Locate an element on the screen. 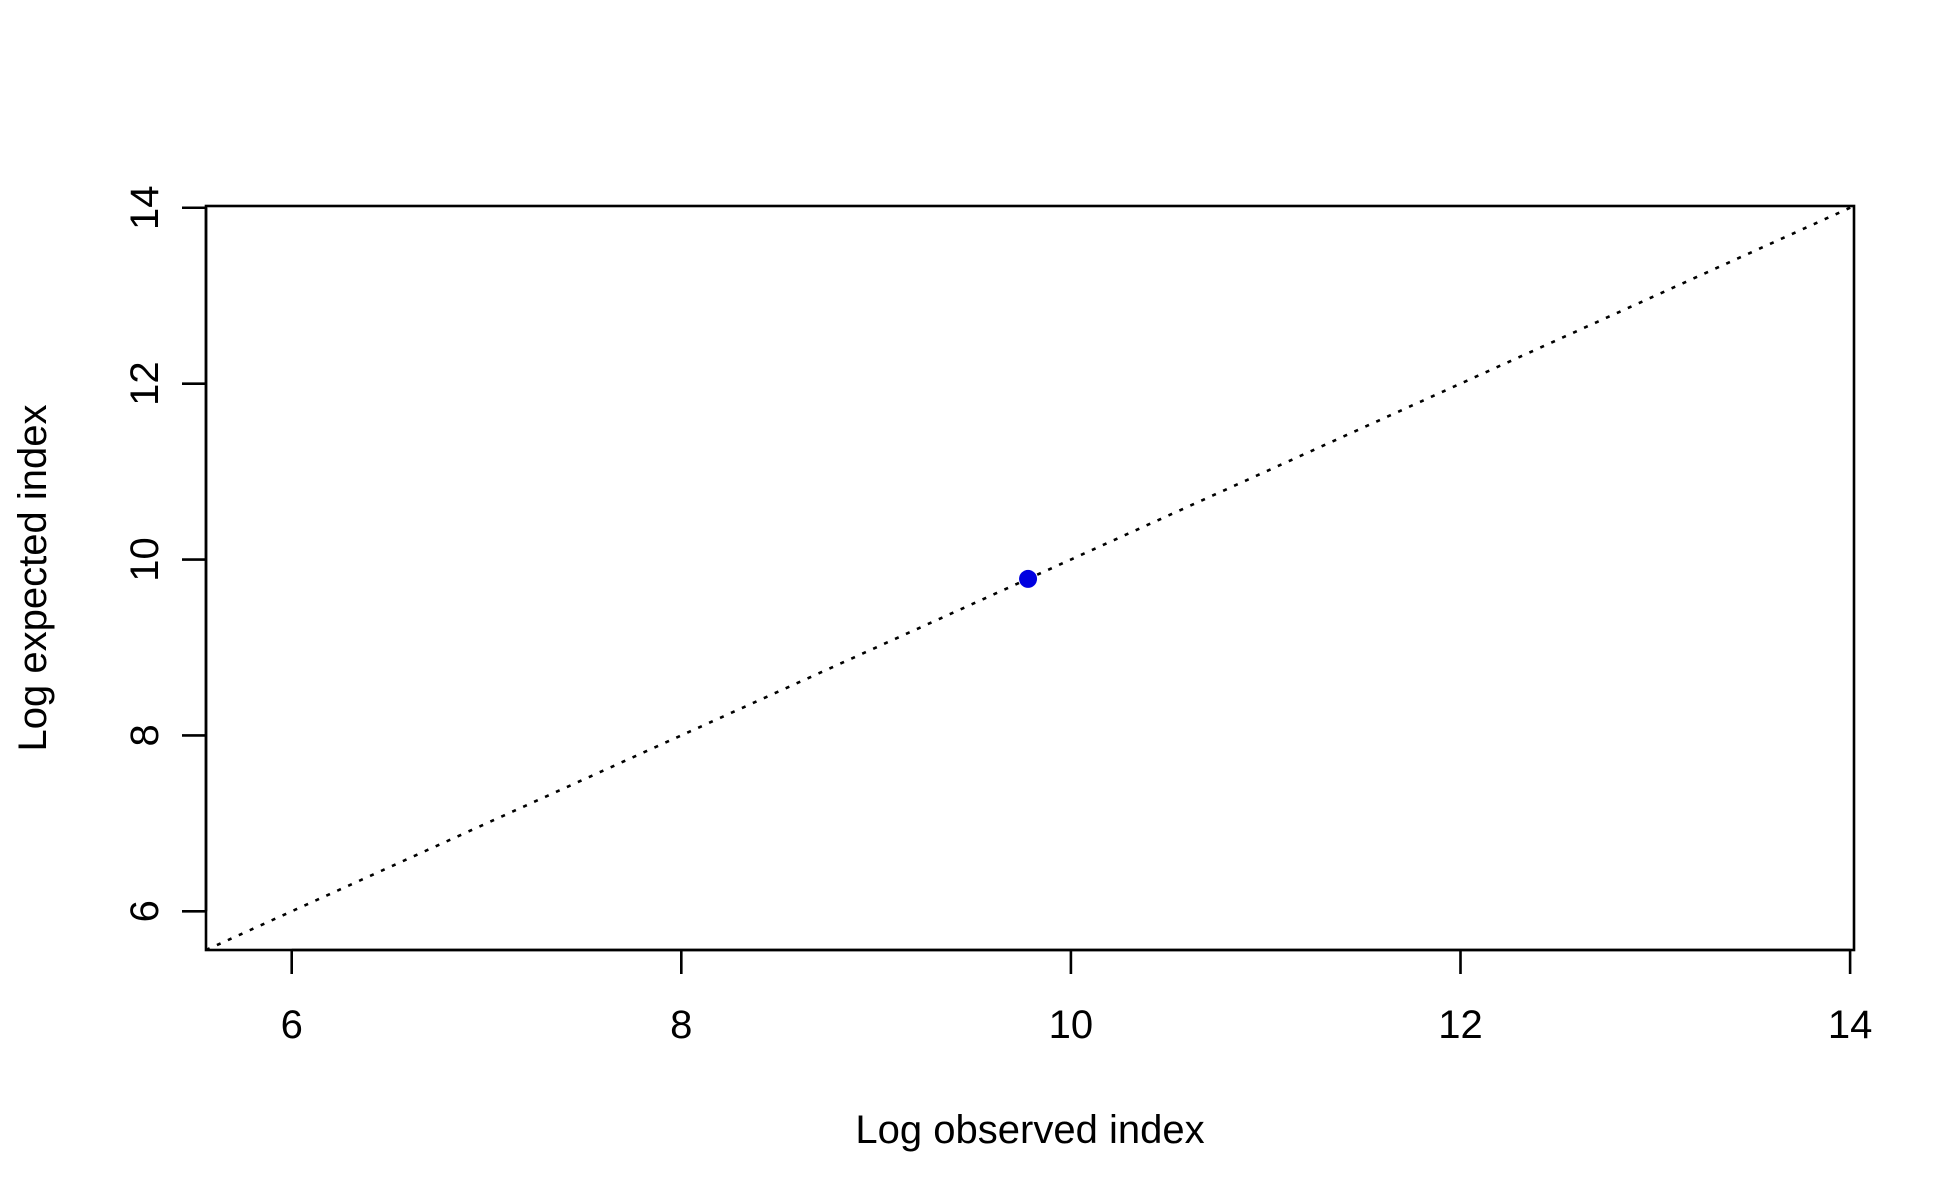 This screenshot has height=1200, width=1950. data-point is located at coordinates (1028, 578).